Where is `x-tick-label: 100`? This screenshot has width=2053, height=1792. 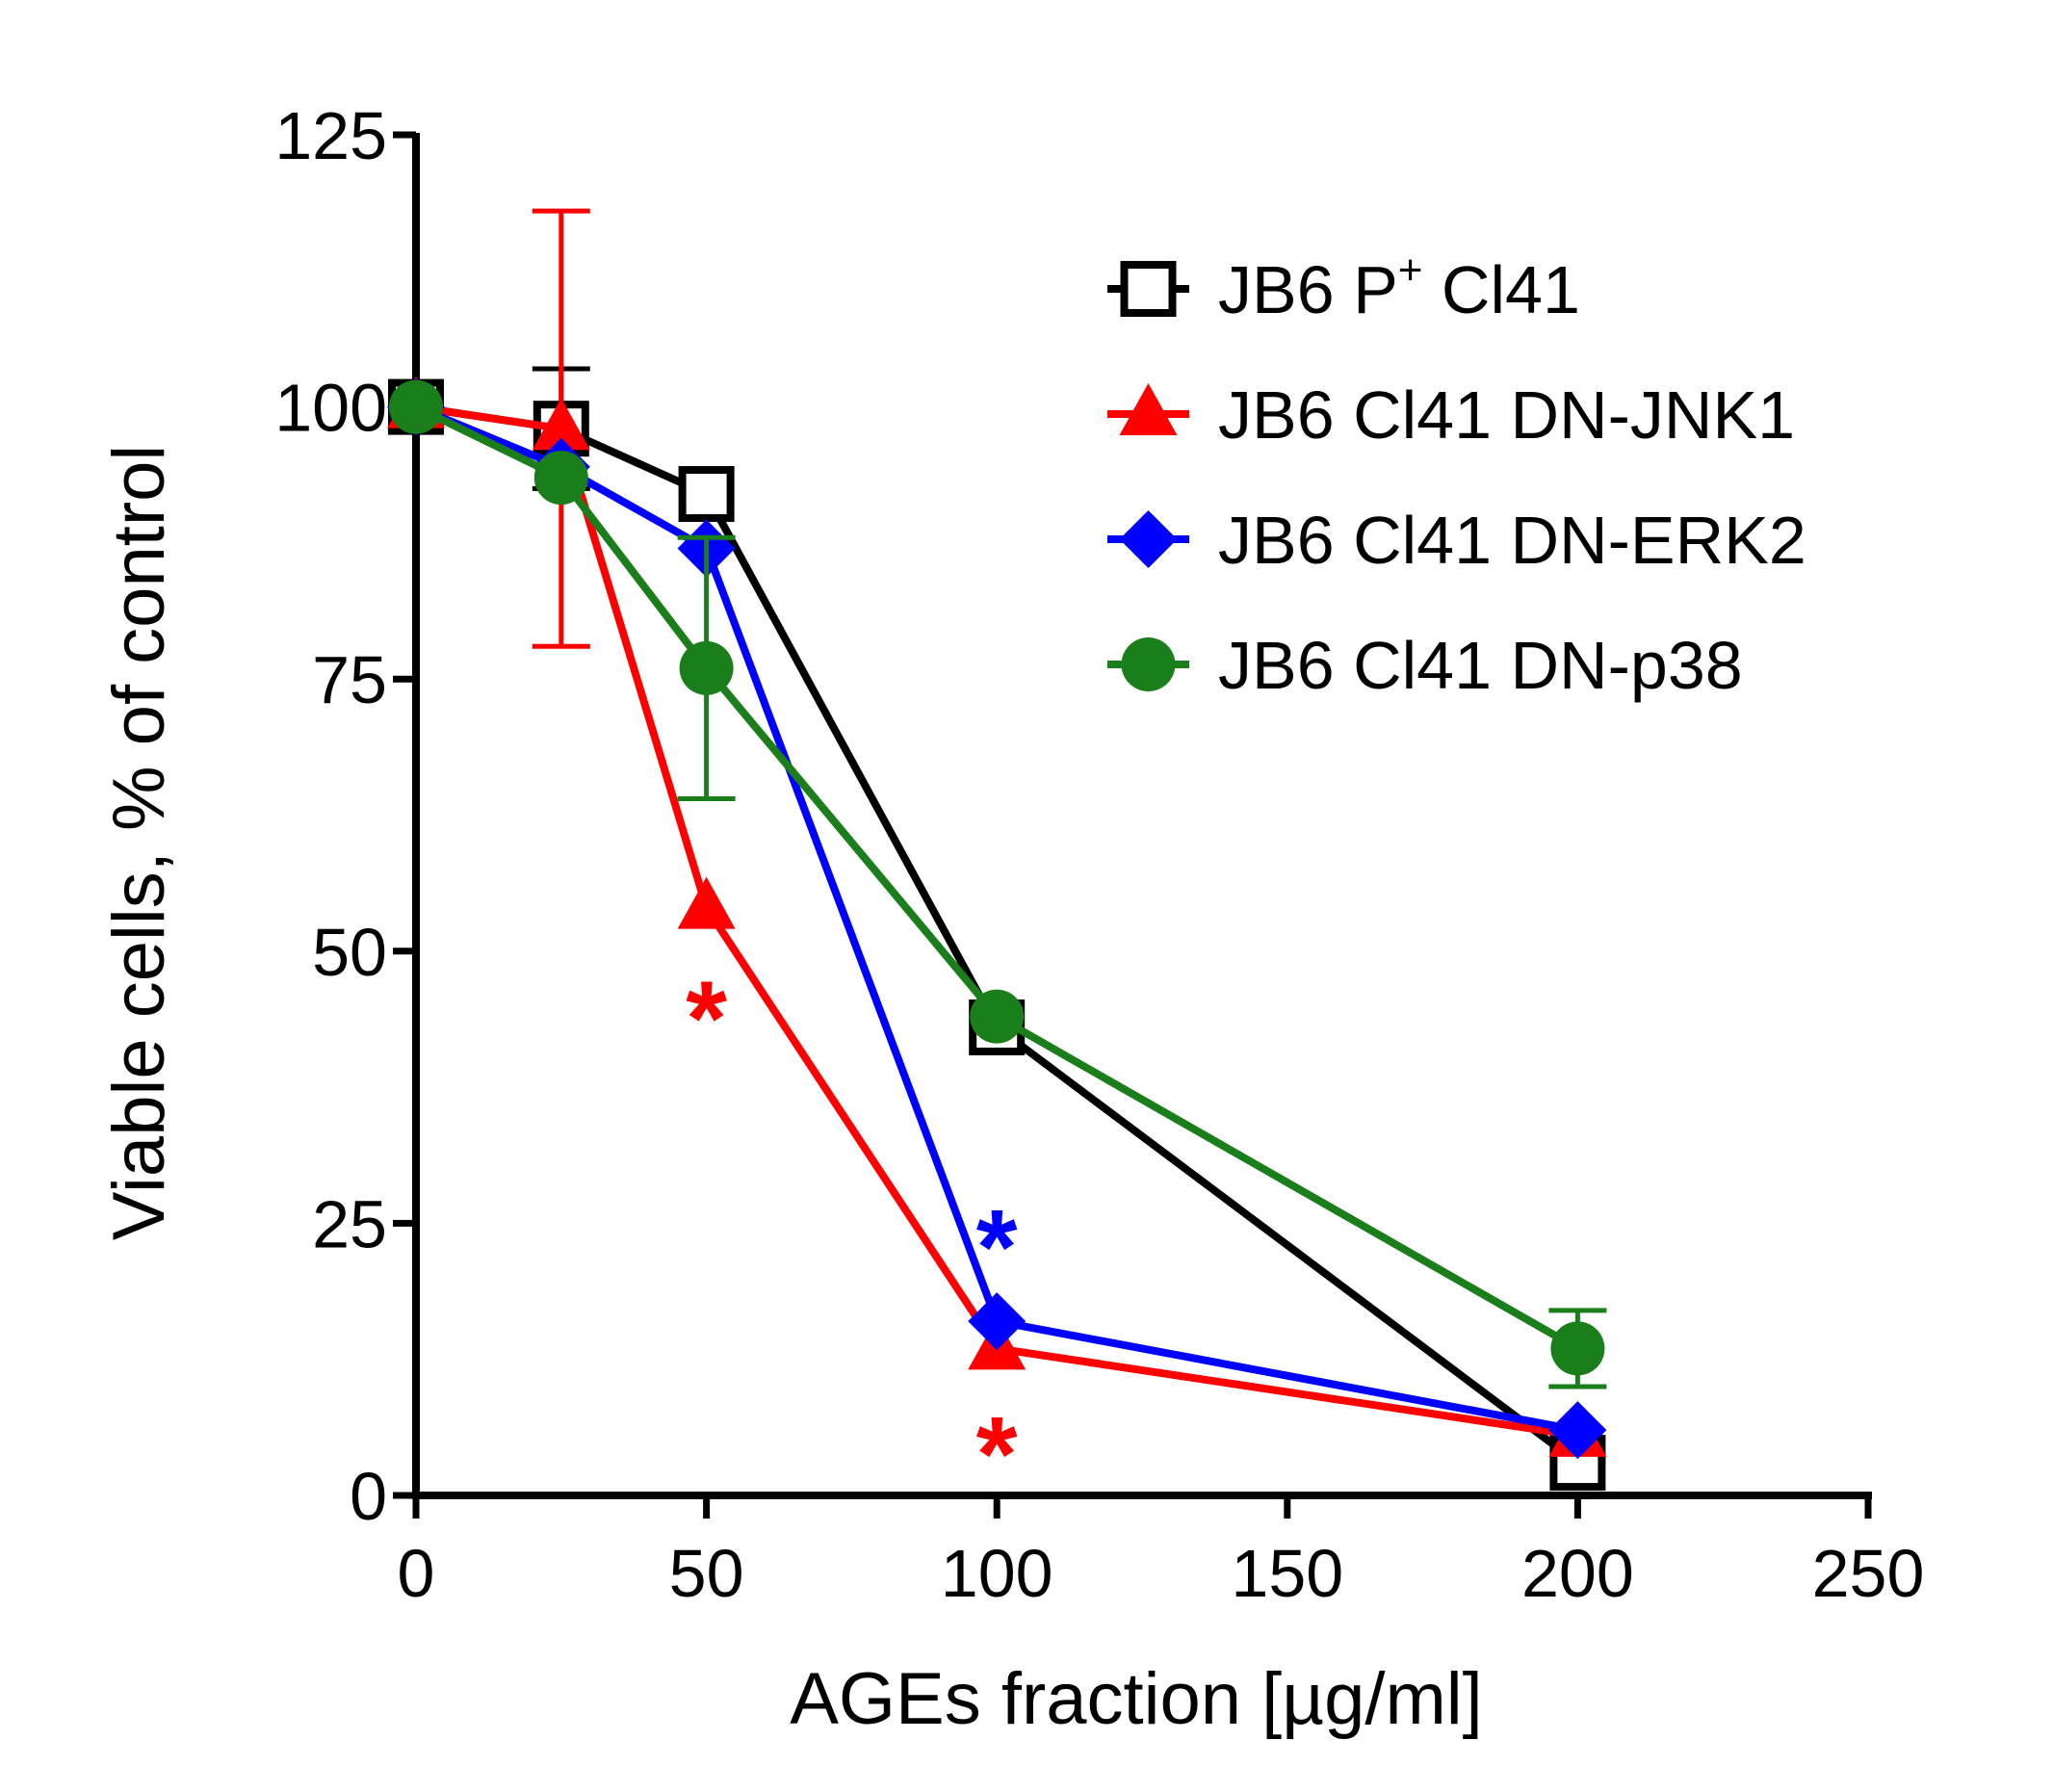 x-tick-label: 100 is located at coordinates (997, 1573).